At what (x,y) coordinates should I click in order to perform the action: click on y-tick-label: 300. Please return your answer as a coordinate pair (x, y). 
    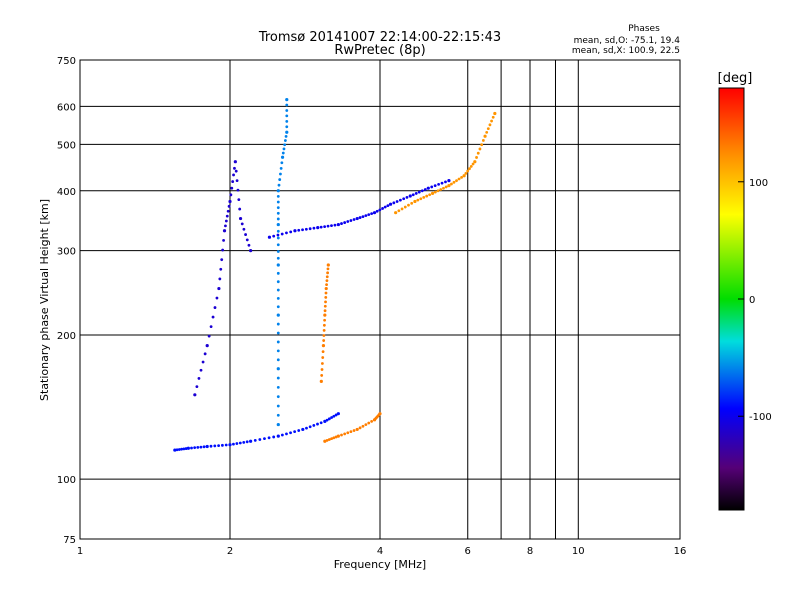
    Looking at the image, I should click on (66, 252).